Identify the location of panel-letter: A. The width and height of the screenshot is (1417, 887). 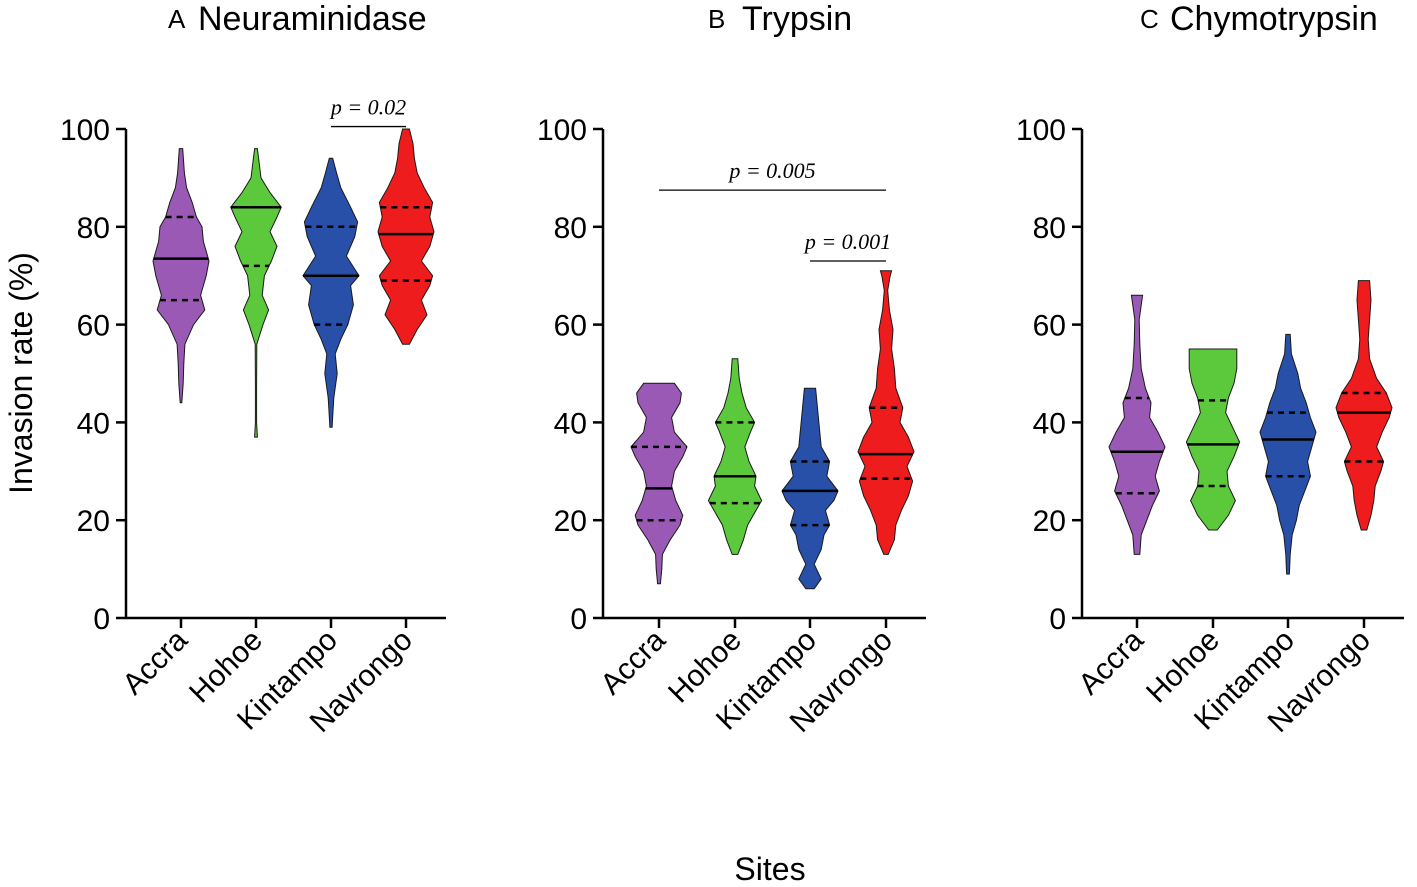
(177, 19).